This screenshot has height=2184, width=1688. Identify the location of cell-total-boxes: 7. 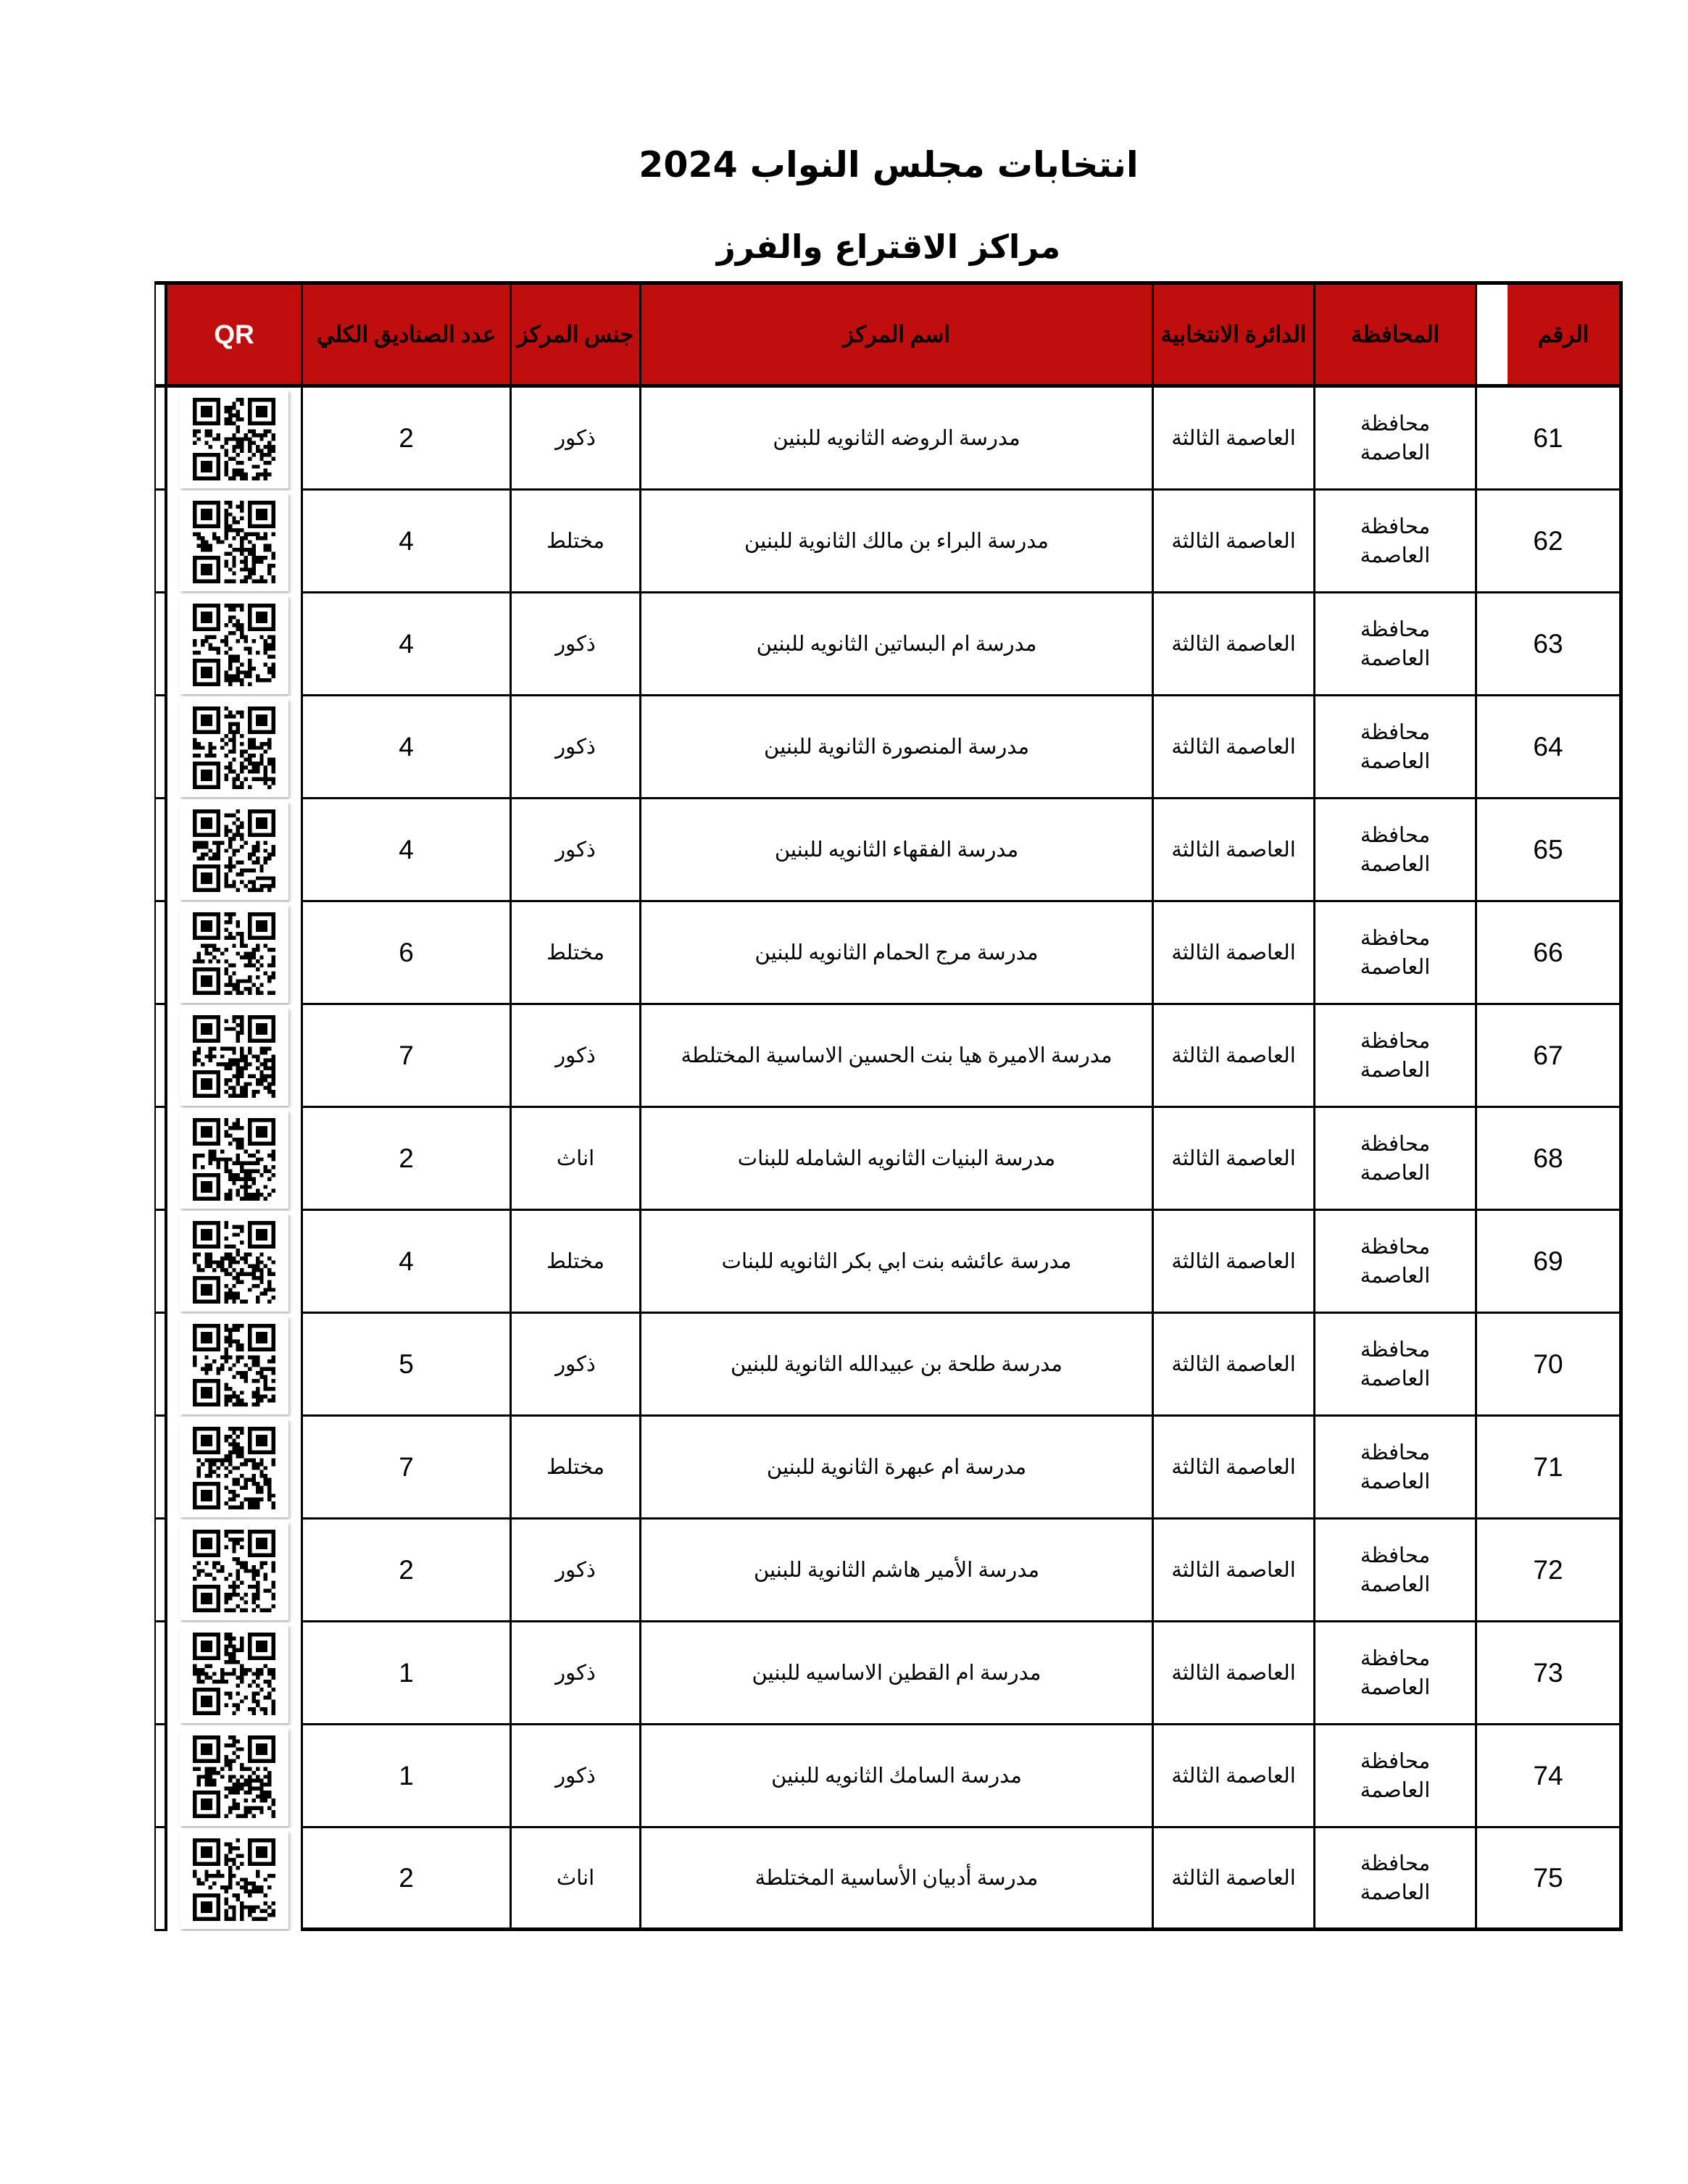
(405, 1468).